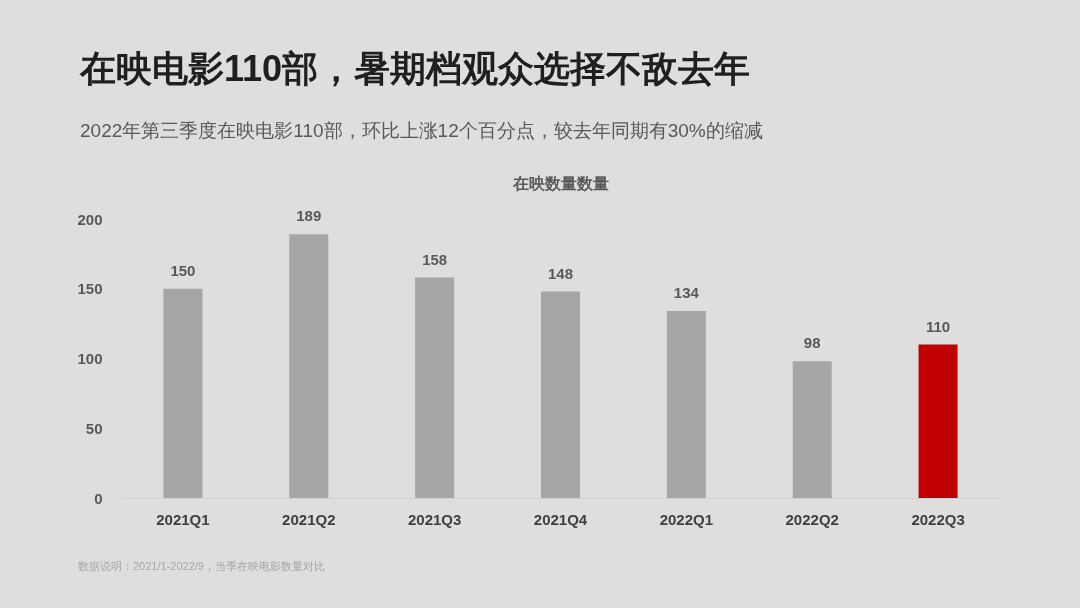  What do you see at coordinates (435, 259) in the screenshot?
I see `data-label: 158` at bounding box center [435, 259].